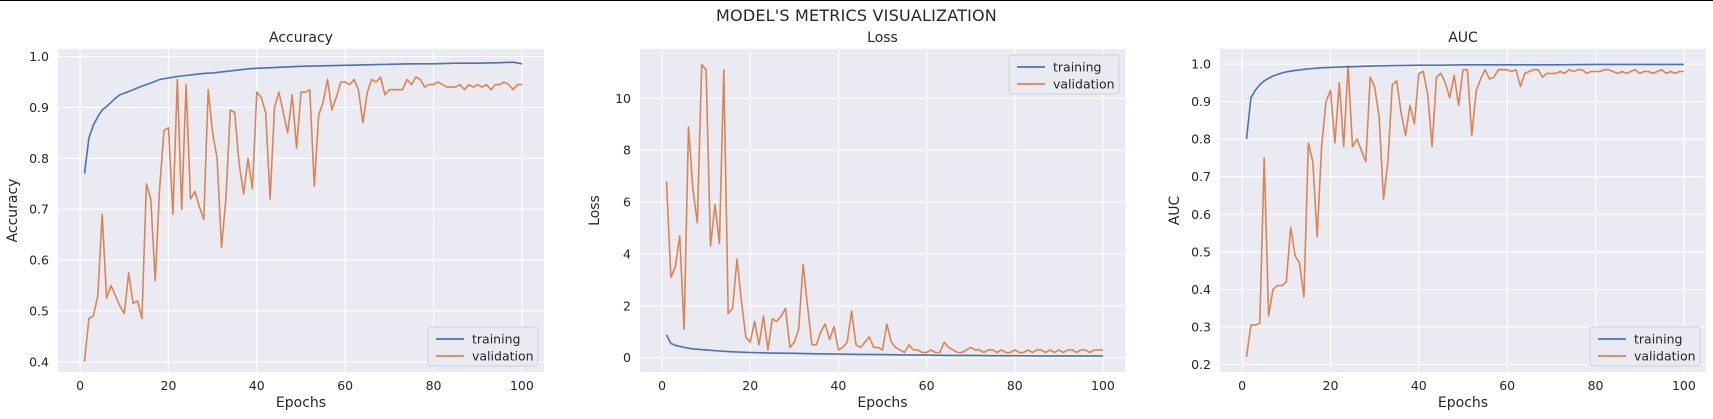 The image size is (1713, 419). What do you see at coordinates (627, 357) in the screenshot?
I see `y-tick-label: 0` at bounding box center [627, 357].